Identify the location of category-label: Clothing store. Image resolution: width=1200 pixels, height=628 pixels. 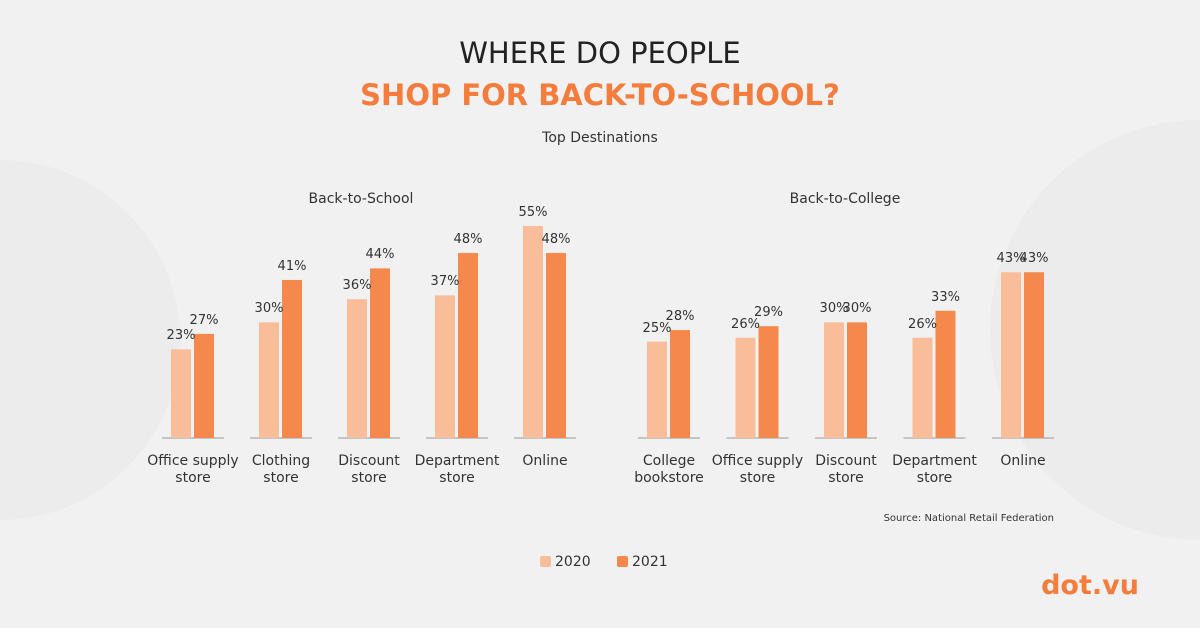
(281, 469).